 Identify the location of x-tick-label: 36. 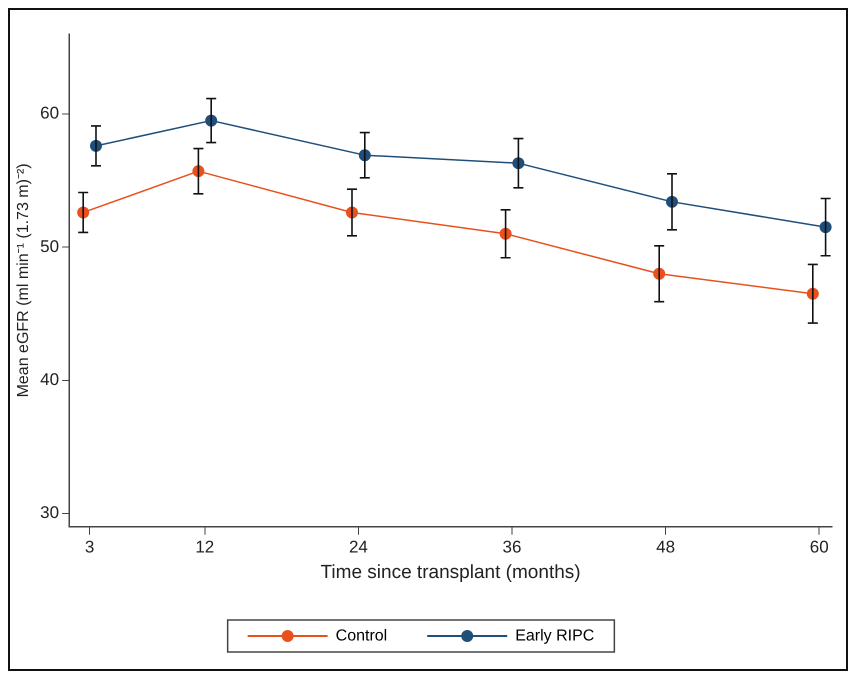
(512, 547).